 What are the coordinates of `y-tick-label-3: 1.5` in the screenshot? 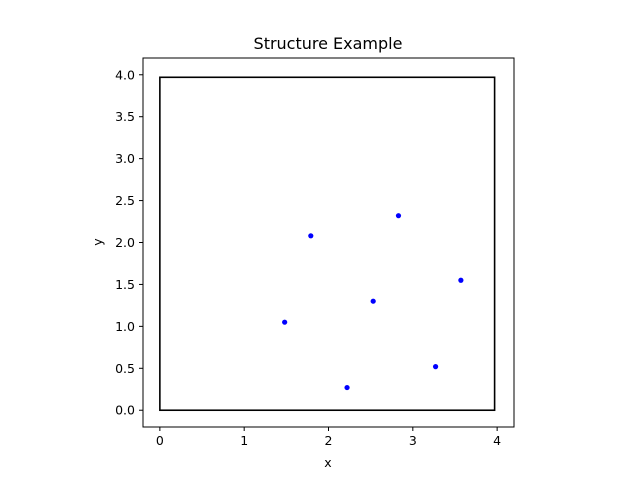 It's located at (125, 284).